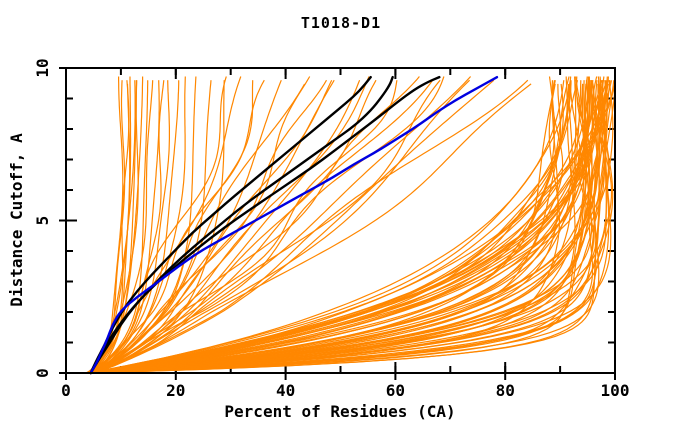 The width and height of the screenshot is (680, 440). I want to click on y-axis-label: Distance Cutoff, A, so click(16, 220).